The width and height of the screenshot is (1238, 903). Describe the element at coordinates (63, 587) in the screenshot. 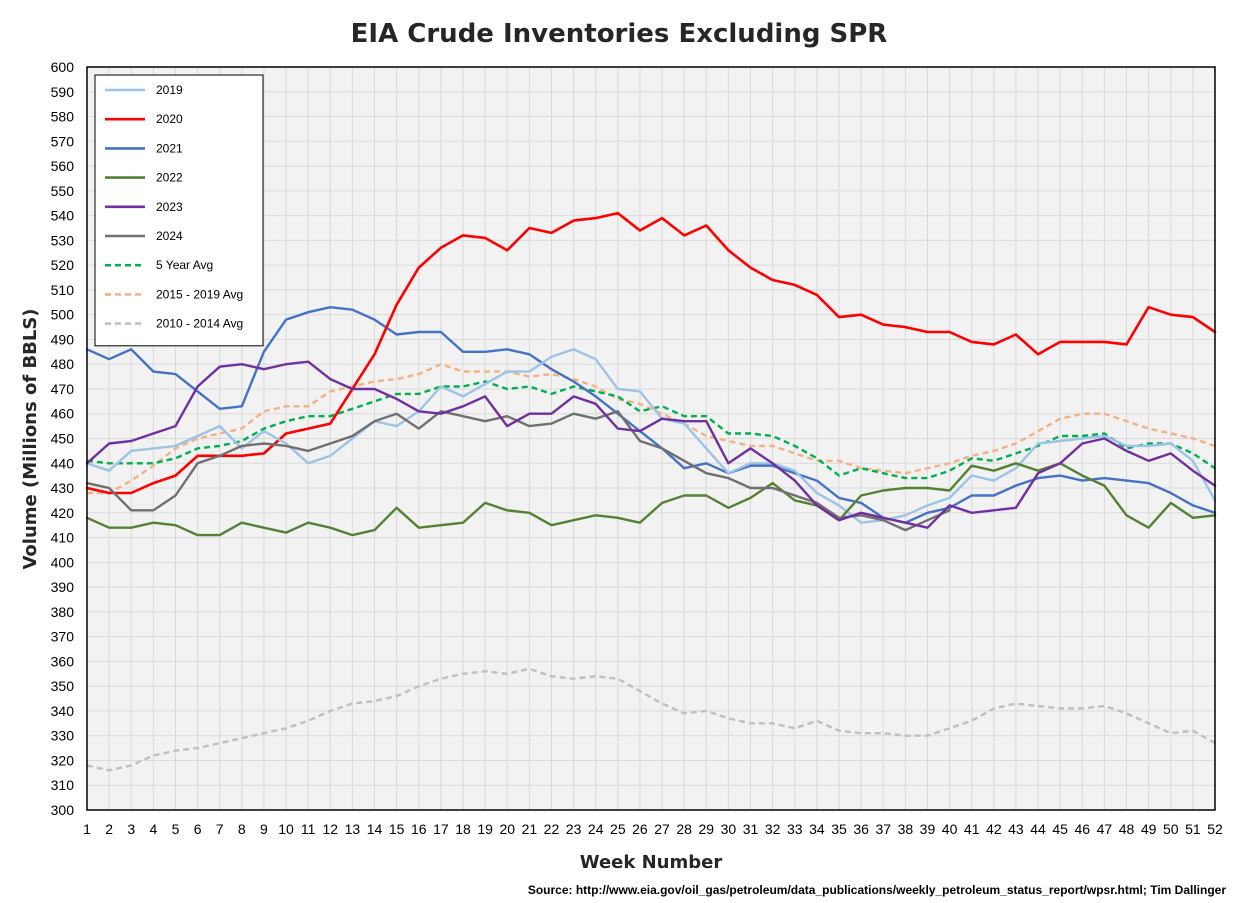

I see `y-tick-label: 390` at that location.